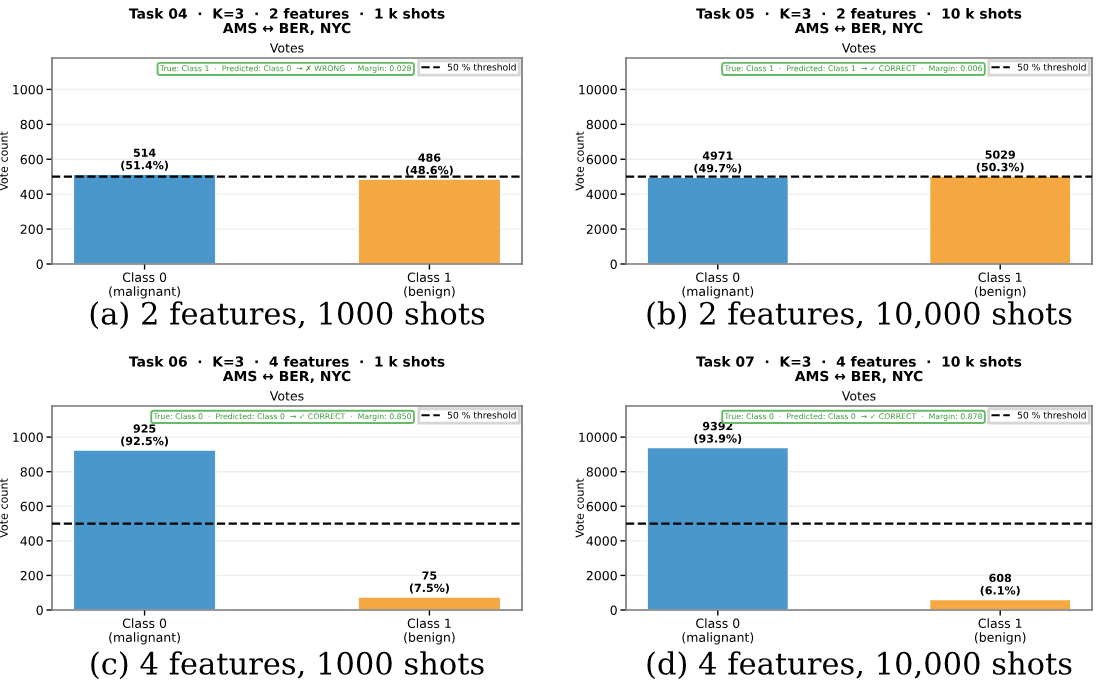 This screenshot has height=692, width=1100. Describe the element at coordinates (287, 665) in the screenshot. I see `text: (c) 4 features, 1000 shots` at that location.